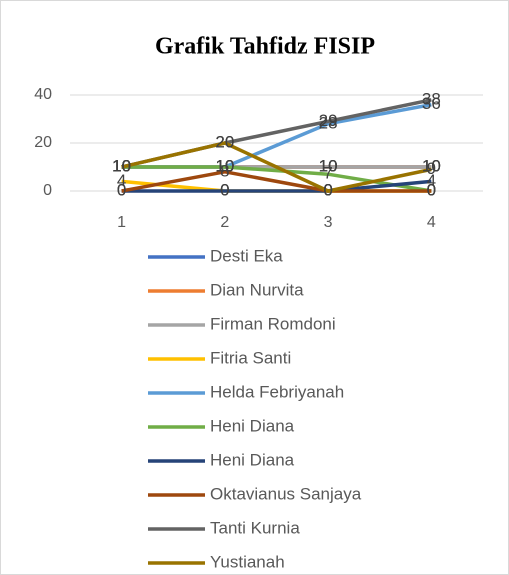  What do you see at coordinates (277, 391) in the screenshot?
I see `legend-label: Helda Febriyanah` at bounding box center [277, 391].